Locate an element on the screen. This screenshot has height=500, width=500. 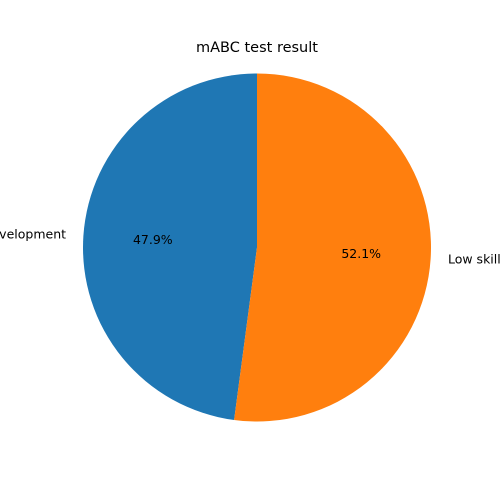
pie-slice-percent-0: 47.9% is located at coordinates (153, 239).